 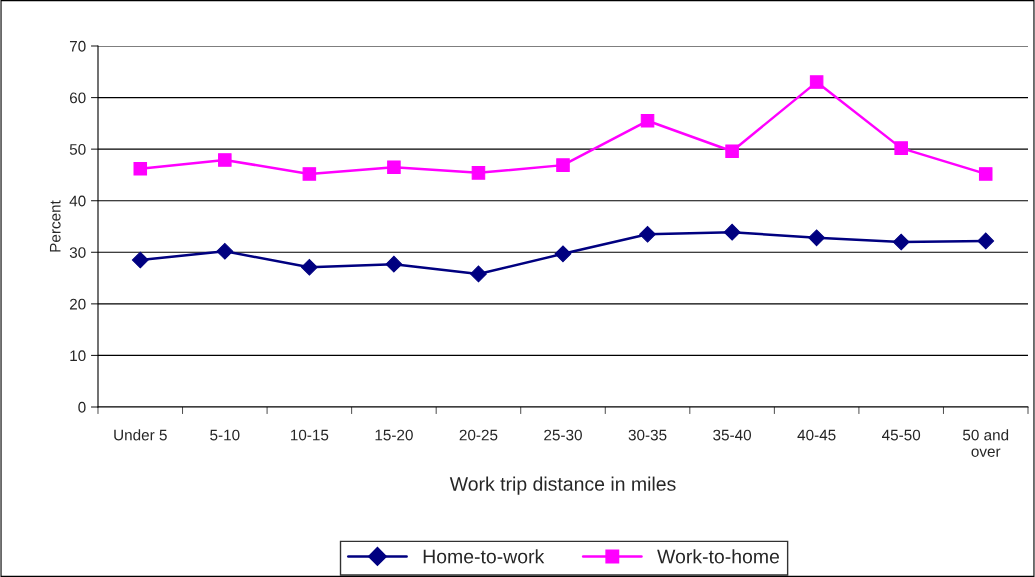 What do you see at coordinates (309, 435) in the screenshot?
I see `x-tick-label: 10-15` at bounding box center [309, 435].